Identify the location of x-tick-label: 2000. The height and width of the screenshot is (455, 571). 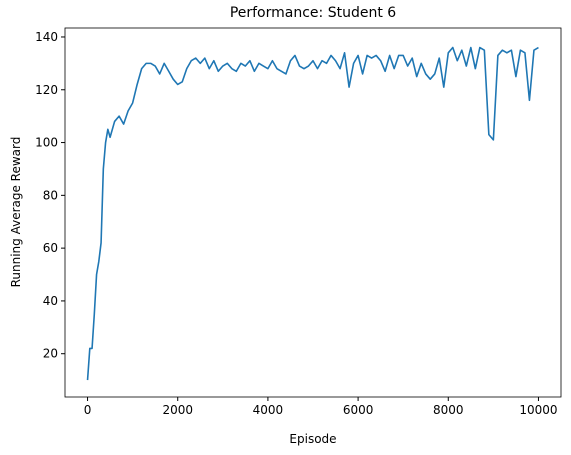
(177, 410).